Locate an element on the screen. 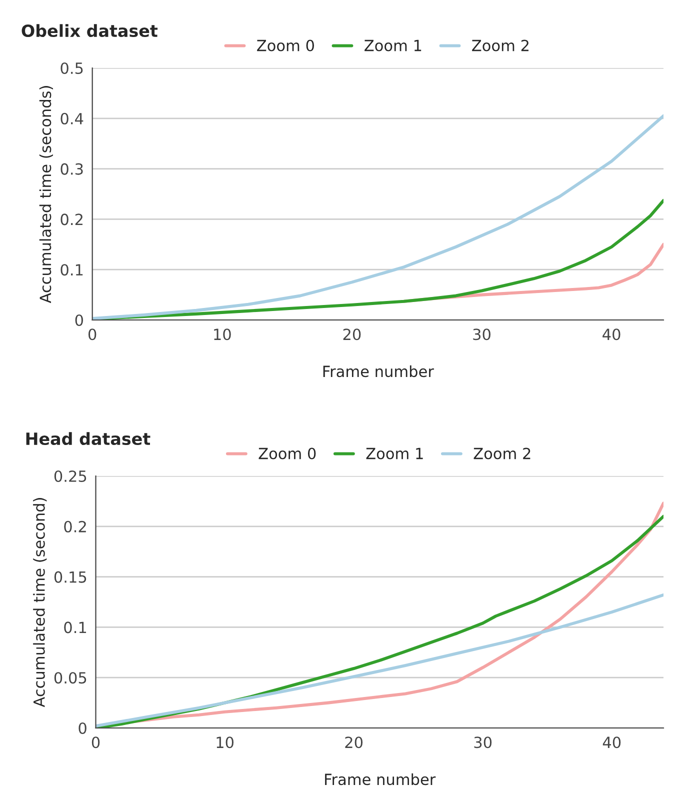 The height and width of the screenshot is (800, 684). y-axis-title: Accumulated time (seconds) is located at coordinates (46, 195).